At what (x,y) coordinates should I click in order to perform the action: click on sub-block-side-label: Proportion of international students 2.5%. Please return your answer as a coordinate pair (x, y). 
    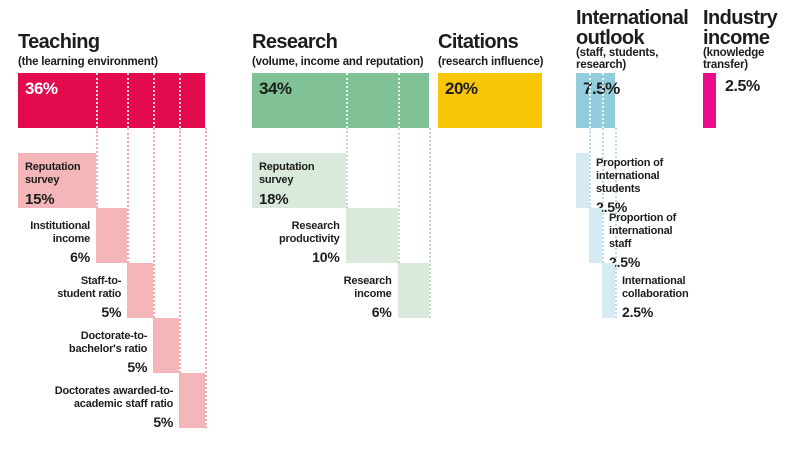
    Looking at the image, I should click on (652, 186).